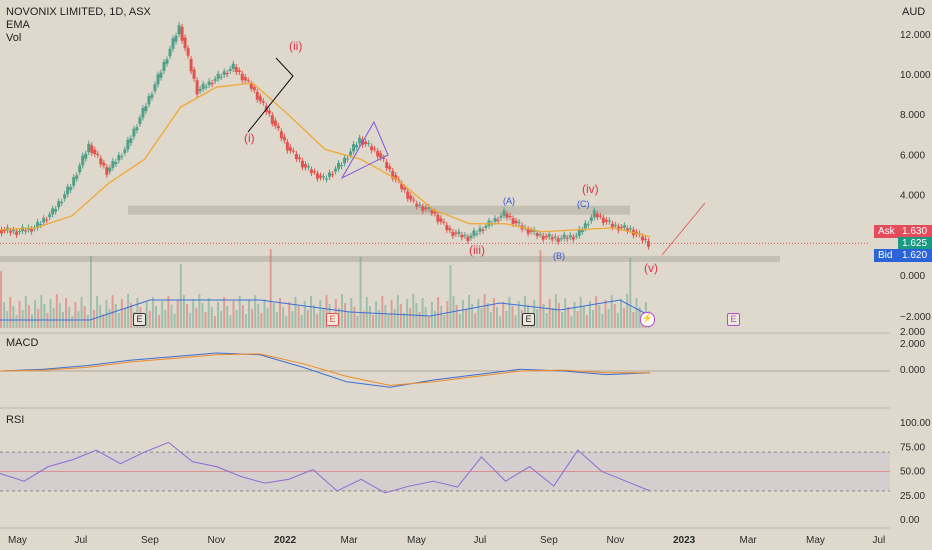  I want to click on ema-indicator-label: EMA, so click(18, 25).